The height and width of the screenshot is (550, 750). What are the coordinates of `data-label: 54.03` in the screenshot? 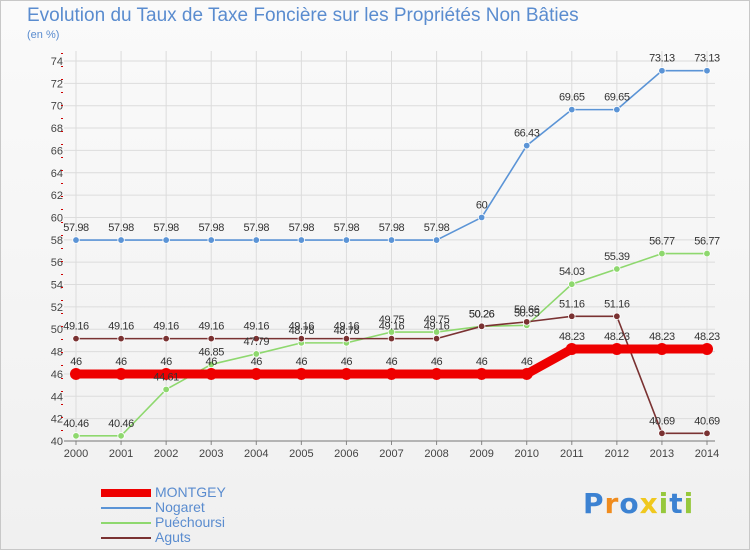 It's located at (572, 272).